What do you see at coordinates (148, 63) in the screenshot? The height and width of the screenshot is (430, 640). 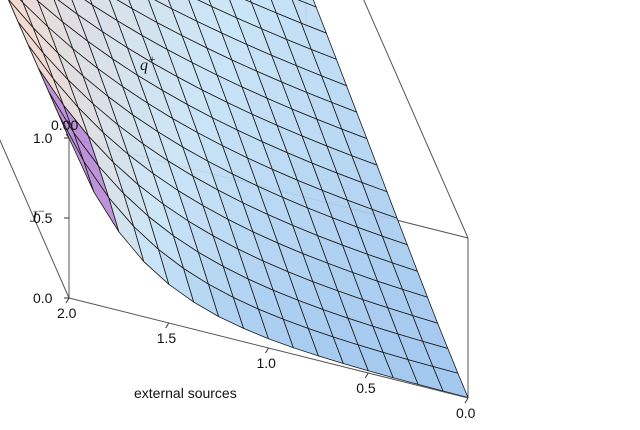 I see `y-axis-title: q+` at bounding box center [148, 63].